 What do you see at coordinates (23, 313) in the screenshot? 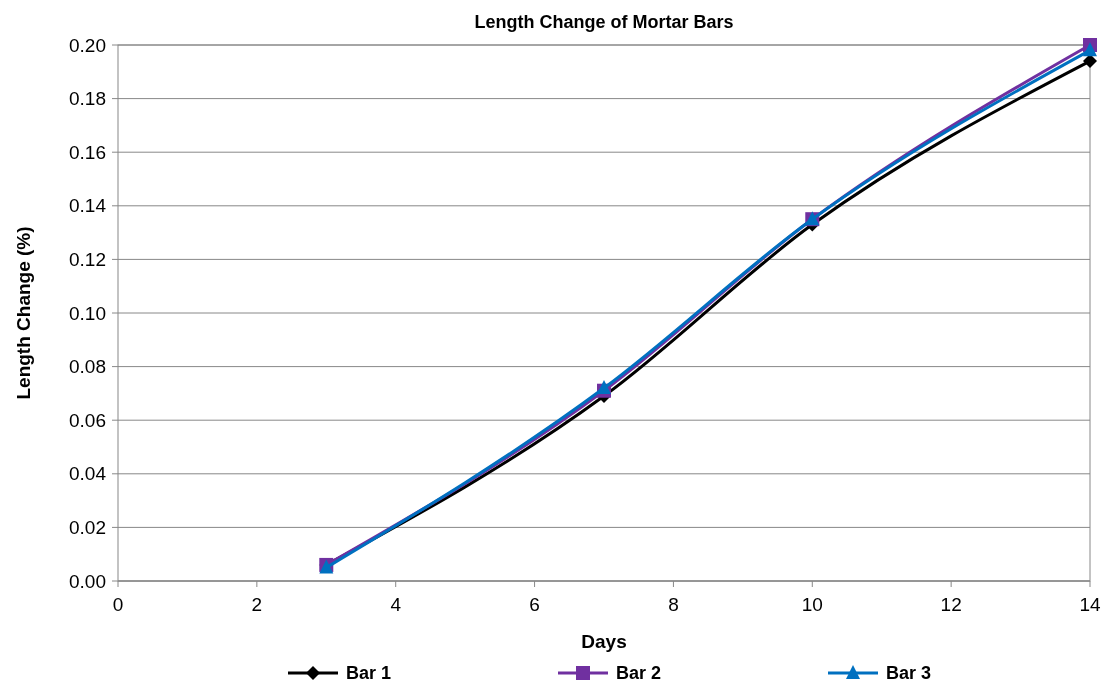
I see `y-axis-title: Length Change (%)` at bounding box center [23, 313].